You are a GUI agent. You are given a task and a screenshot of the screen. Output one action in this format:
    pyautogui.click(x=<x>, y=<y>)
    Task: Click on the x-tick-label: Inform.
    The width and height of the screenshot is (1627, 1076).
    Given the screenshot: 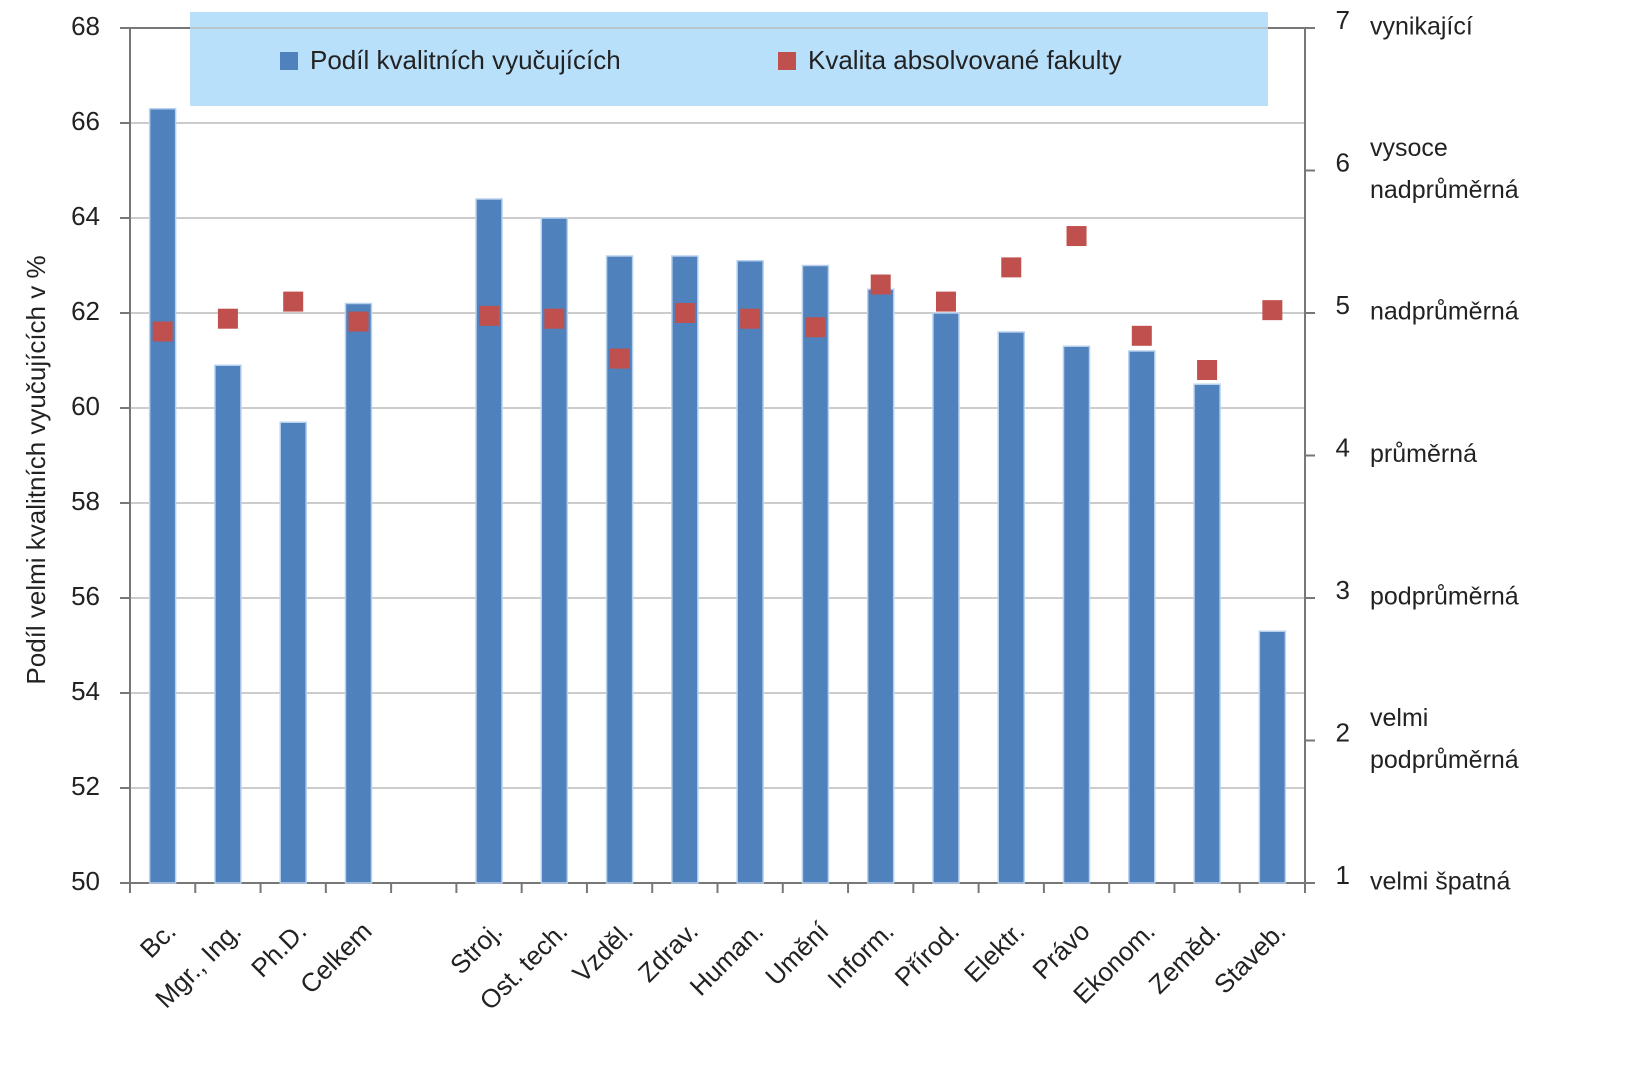 What is the action you would take?
    pyautogui.click(x=860, y=955)
    